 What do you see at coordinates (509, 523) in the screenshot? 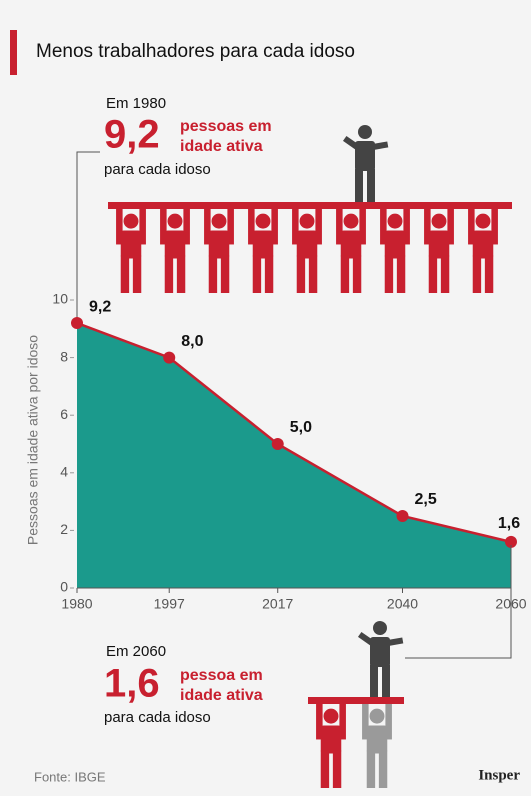
I see `value-label: 1,6` at bounding box center [509, 523].